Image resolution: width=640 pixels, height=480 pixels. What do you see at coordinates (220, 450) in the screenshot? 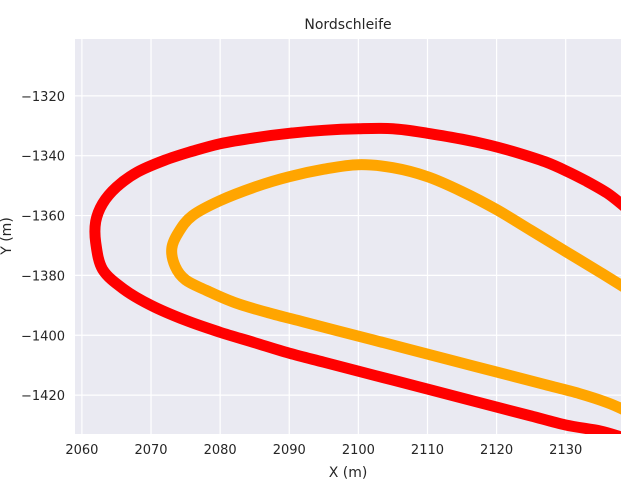
I see `x-tick-label: 2080` at bounding box center [220, 450].